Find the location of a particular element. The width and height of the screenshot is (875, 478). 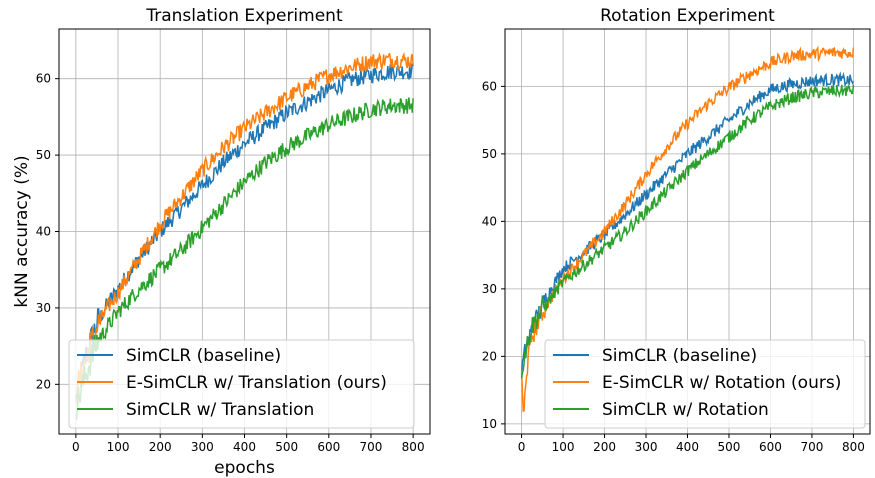

y-tick-label: 10 is located at coordinates (489, 424).